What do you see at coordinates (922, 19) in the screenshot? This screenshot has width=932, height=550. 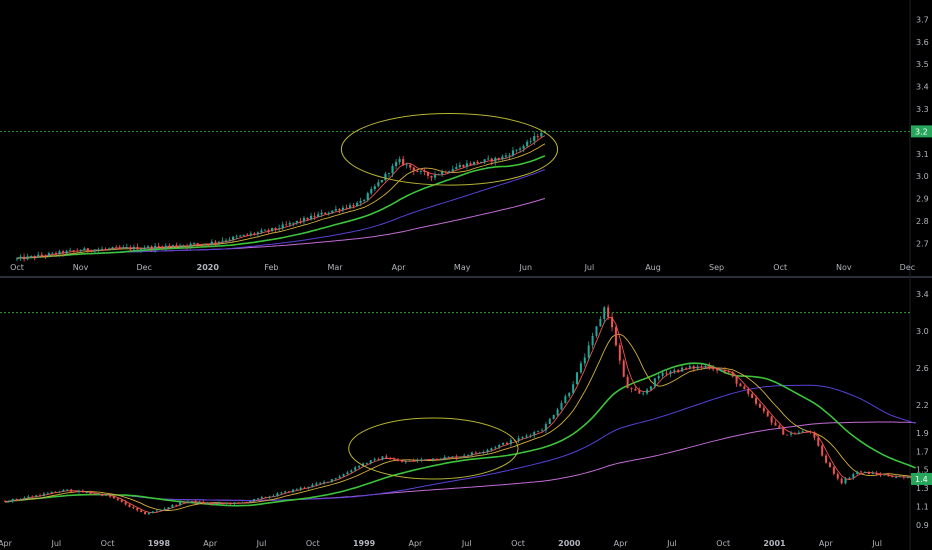 I see `y-tick-label: 3.7` at bounding box center [922, 19].